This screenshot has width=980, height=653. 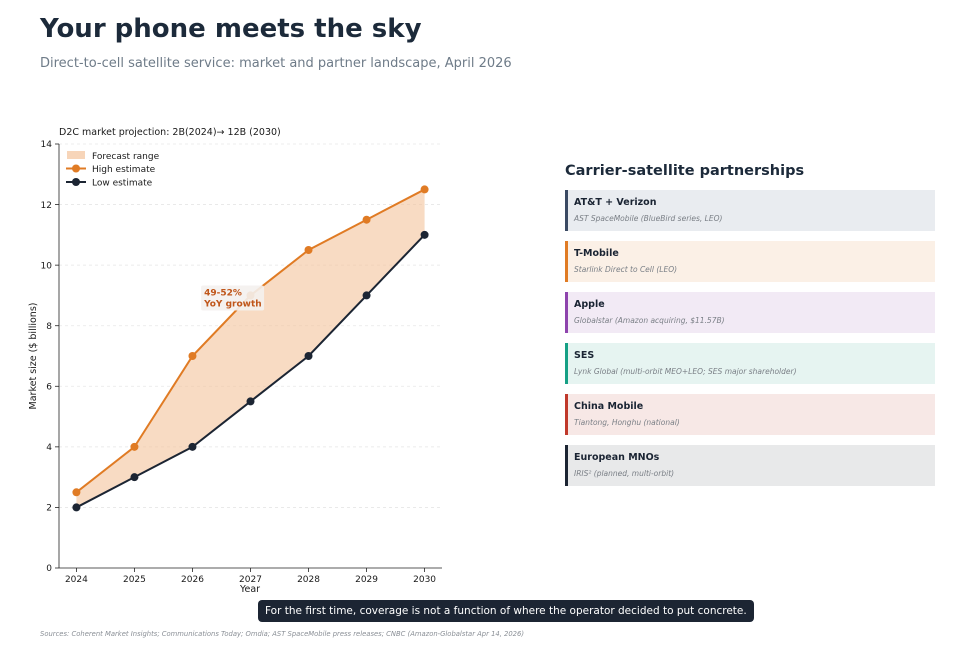 What do you see at coordinates (49, 448) in the screenshot?
I see `y-tick-label: 4` at bounding box center [49, 448].